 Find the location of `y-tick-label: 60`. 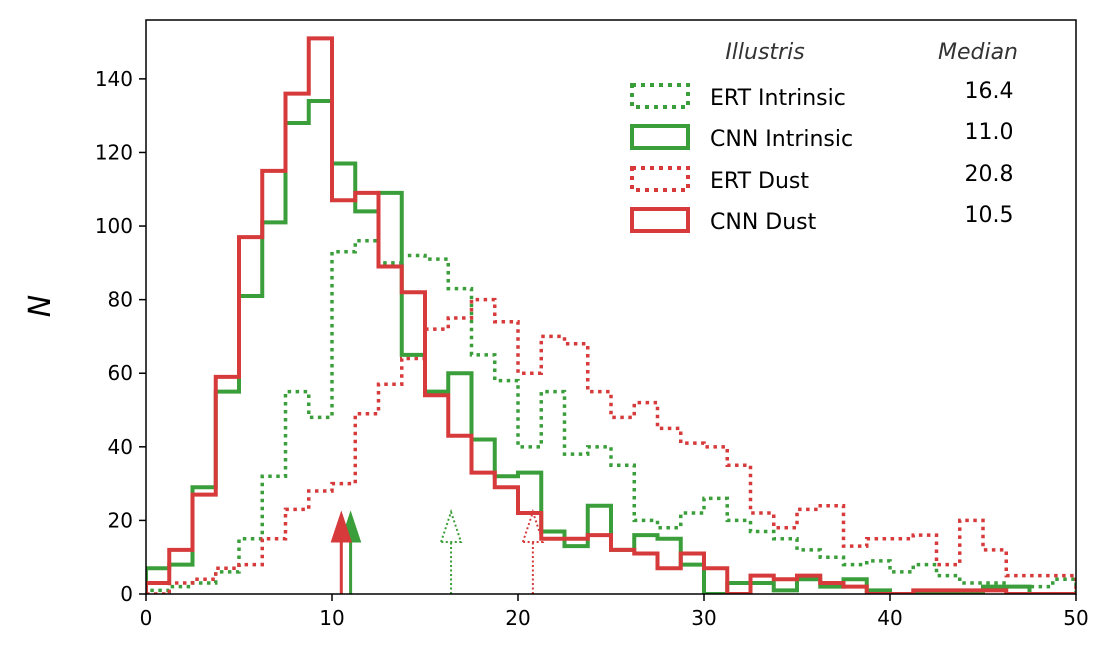

y-tick-label: 60 is located at coordinates (120, 373).